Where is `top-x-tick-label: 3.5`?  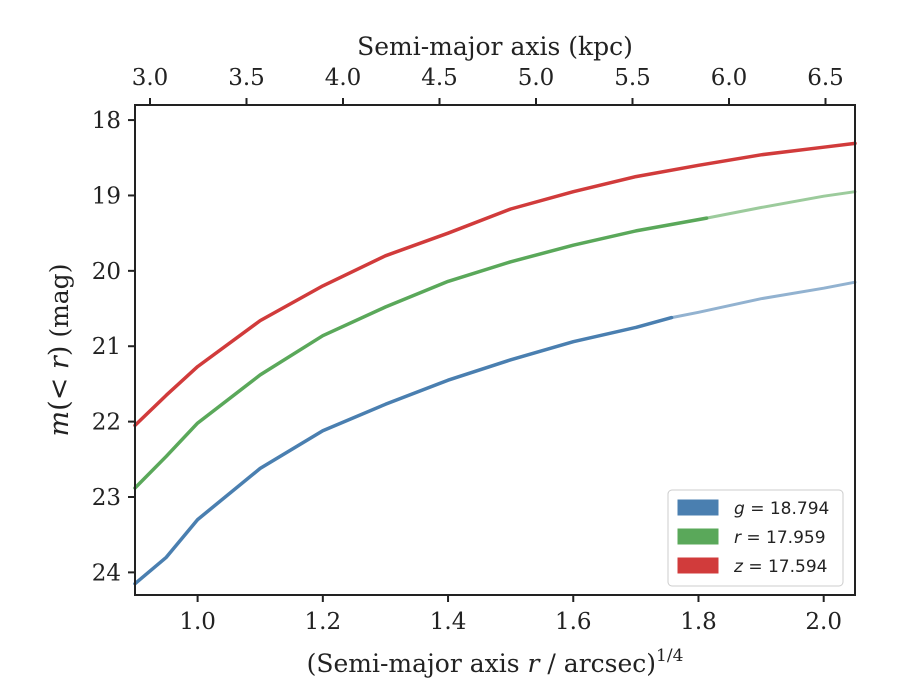
top-x-tick-label: 3.5 is located at coordinates (246, 78).